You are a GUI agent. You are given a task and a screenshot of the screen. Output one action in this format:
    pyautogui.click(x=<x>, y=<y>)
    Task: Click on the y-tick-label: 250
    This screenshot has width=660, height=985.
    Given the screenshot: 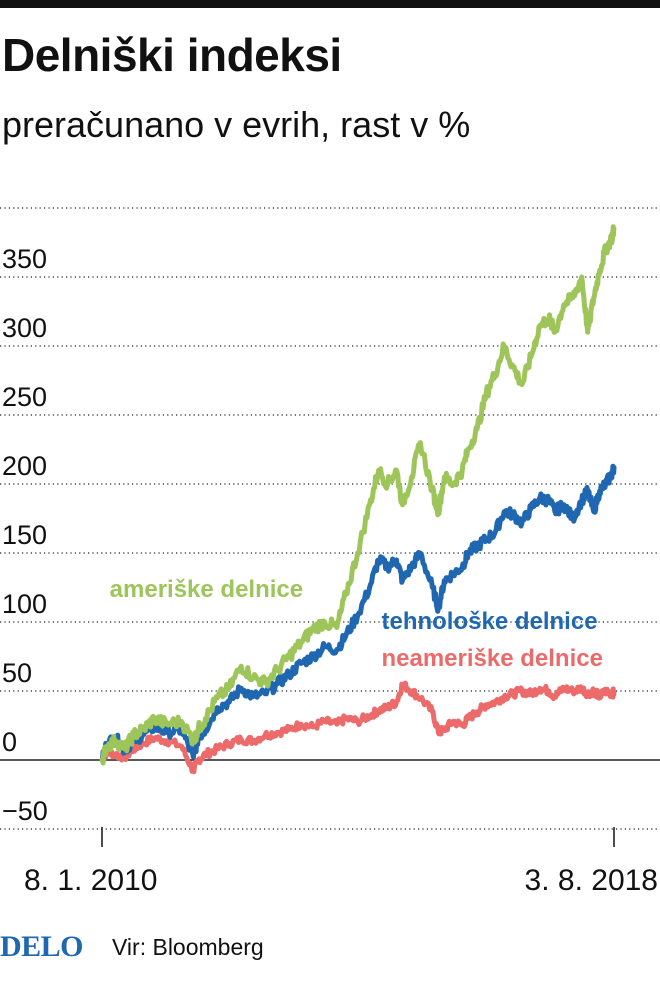 What is the action you would take?
    pyautogui.click(x=24, y=397)
    